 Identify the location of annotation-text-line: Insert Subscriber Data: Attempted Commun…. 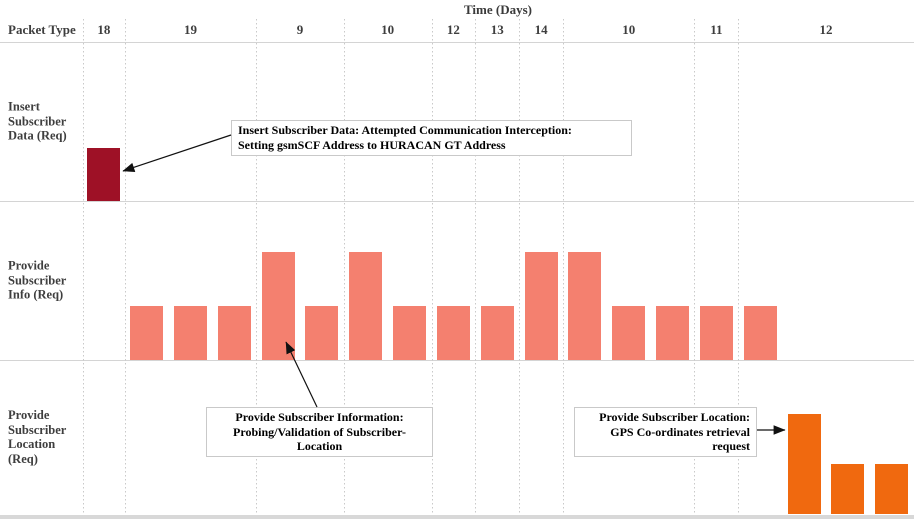
(405, 130).